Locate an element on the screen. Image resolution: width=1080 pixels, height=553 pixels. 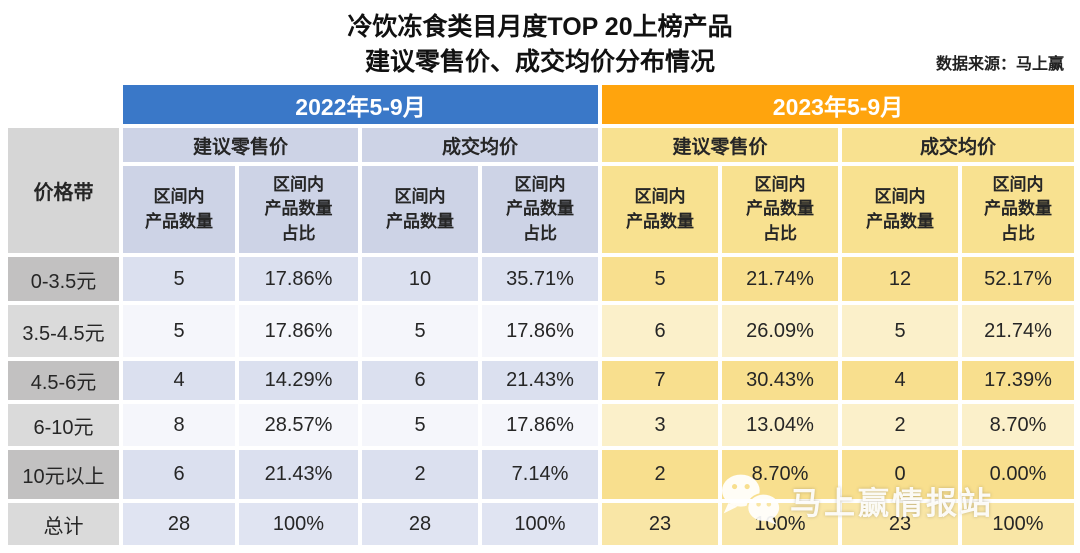
title-line1: 冷饮冻食类目月度TOP 20上榜产品 is located at coordinates (540, 27).